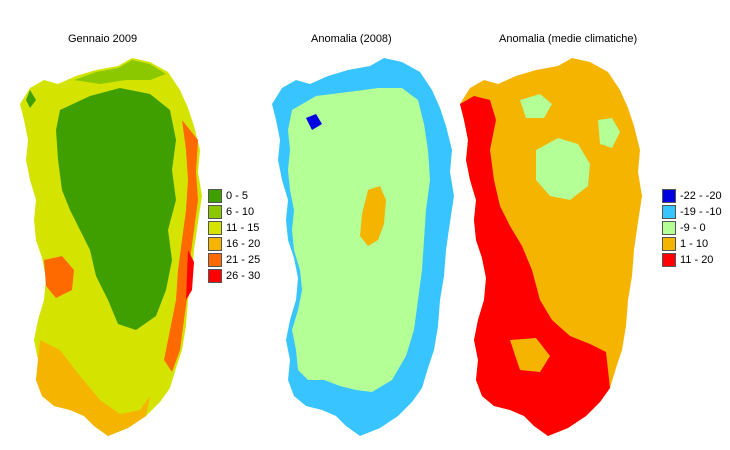 Image resolution: width=730 pixels, height=450 pixels. I want to click on legend-label: -19 - -10, so click(701, 212).